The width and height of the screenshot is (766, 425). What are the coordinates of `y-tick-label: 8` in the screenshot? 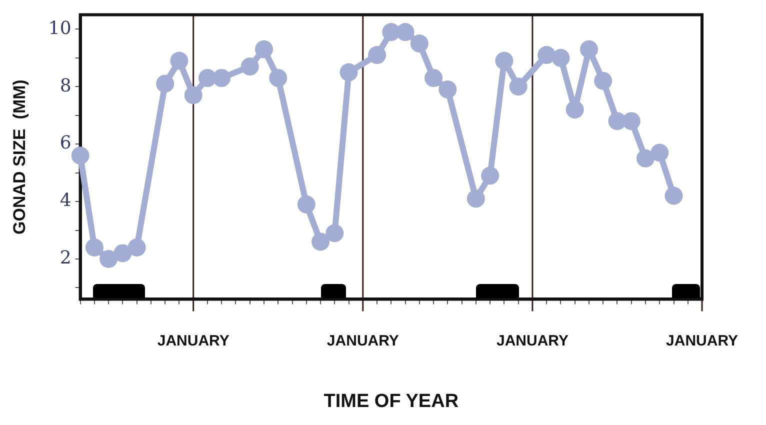 It's located at (66, 85).